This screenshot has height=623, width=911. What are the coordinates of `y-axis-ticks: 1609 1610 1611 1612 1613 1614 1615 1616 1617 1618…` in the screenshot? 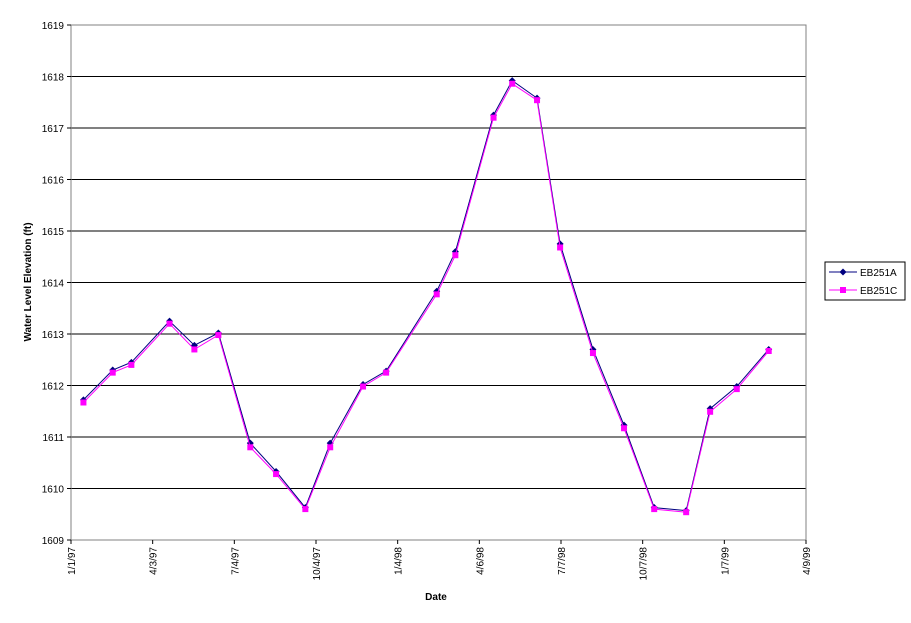 It's located at (56, 284).